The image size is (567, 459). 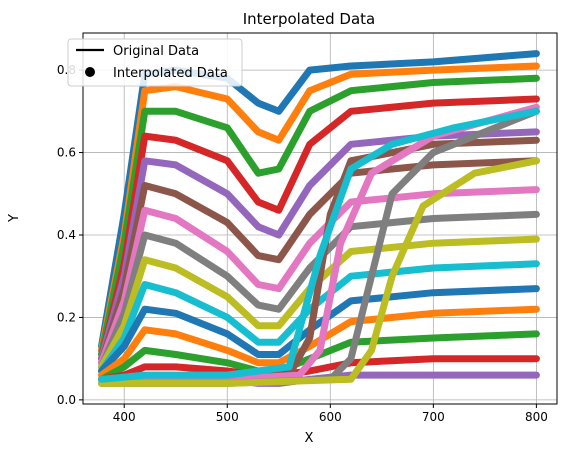 What do you see at coordinates (66, 235) in the screenshot?
I see `y-tick-label: 0.4` at bounding box center [66, 235].